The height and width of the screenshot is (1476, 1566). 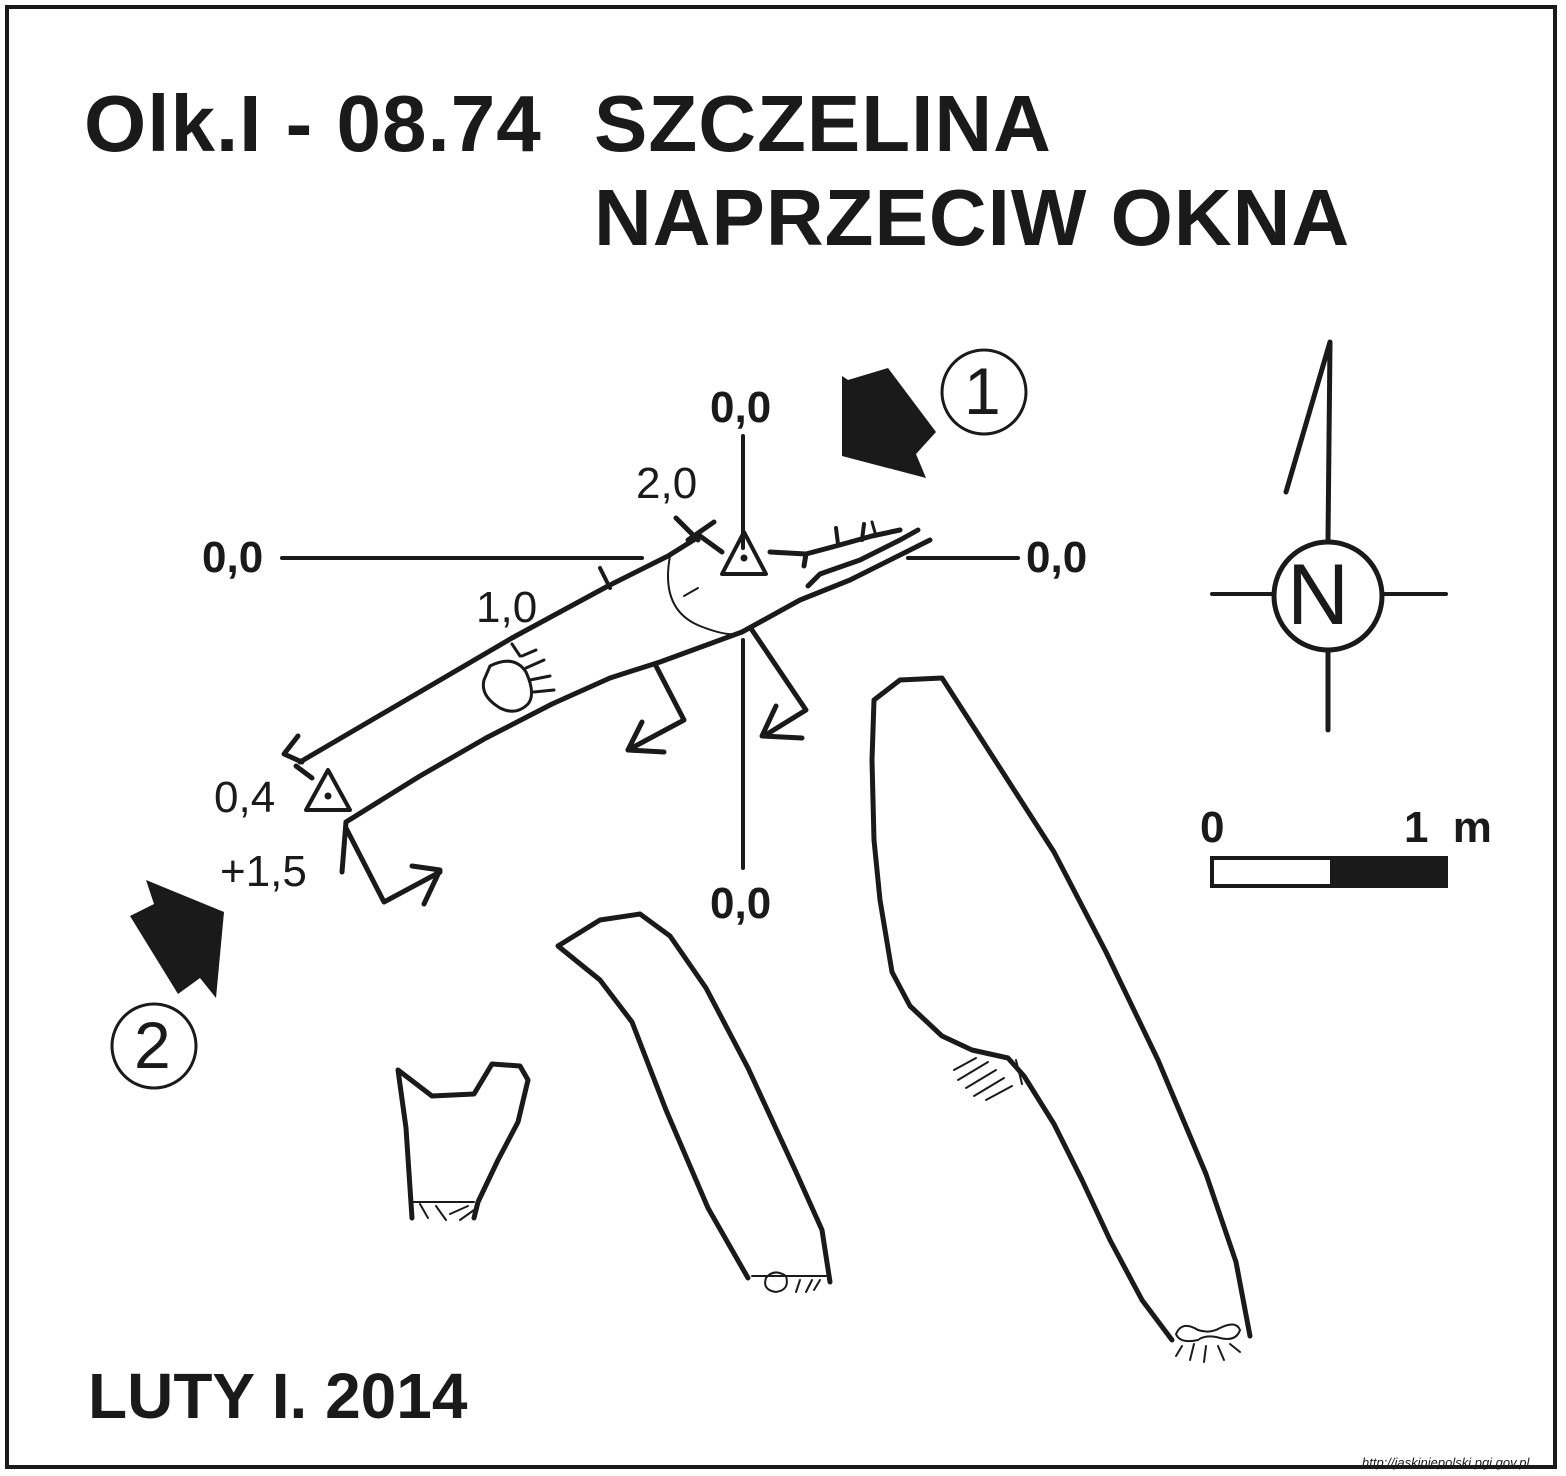 What do you see at coordinates (463, 1141) in the screenshot?
I see `cross-section-small` at bounding box center [463, 1141].